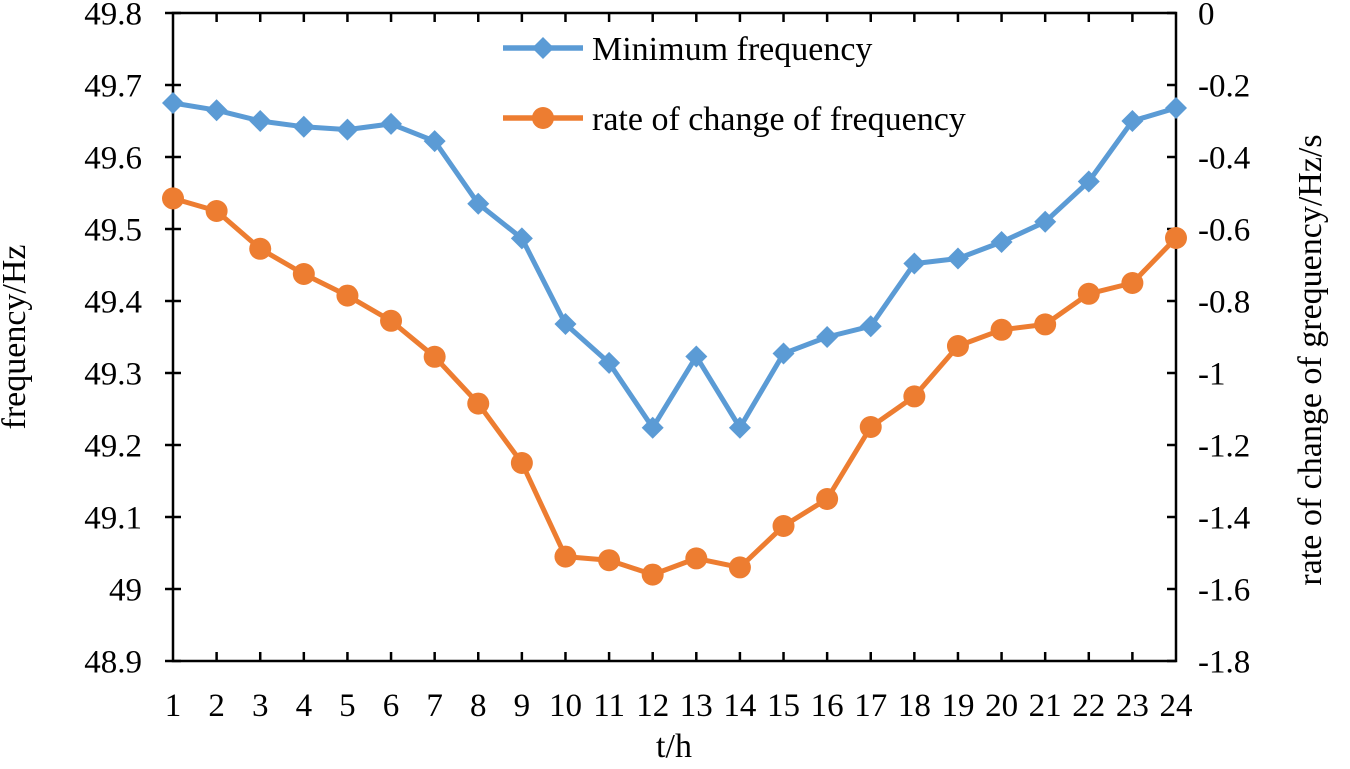  I want to click on y-right-tick-label: -0.2, so click(1224, 87).